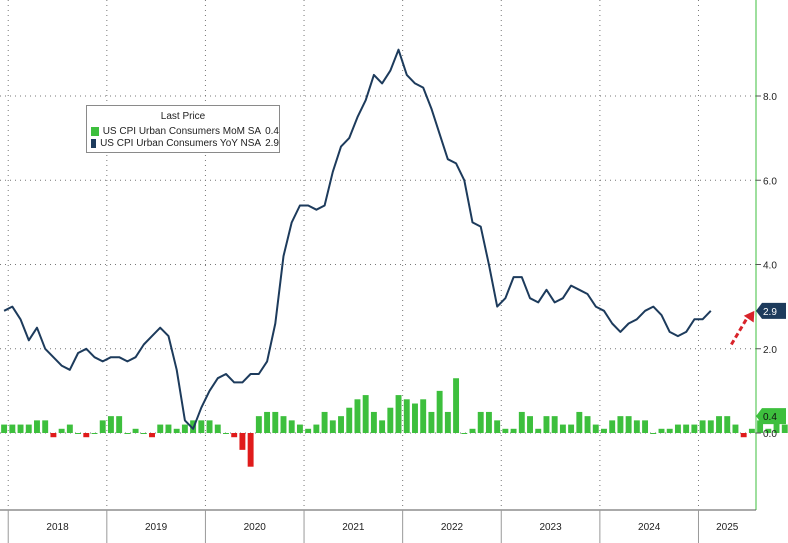 The height and width of the screenshot is (543, 788). What do you see at coordinates (255, 527) in the screenshot?
I see `x-tick-label: 2020` at bounding box center [255, 527].